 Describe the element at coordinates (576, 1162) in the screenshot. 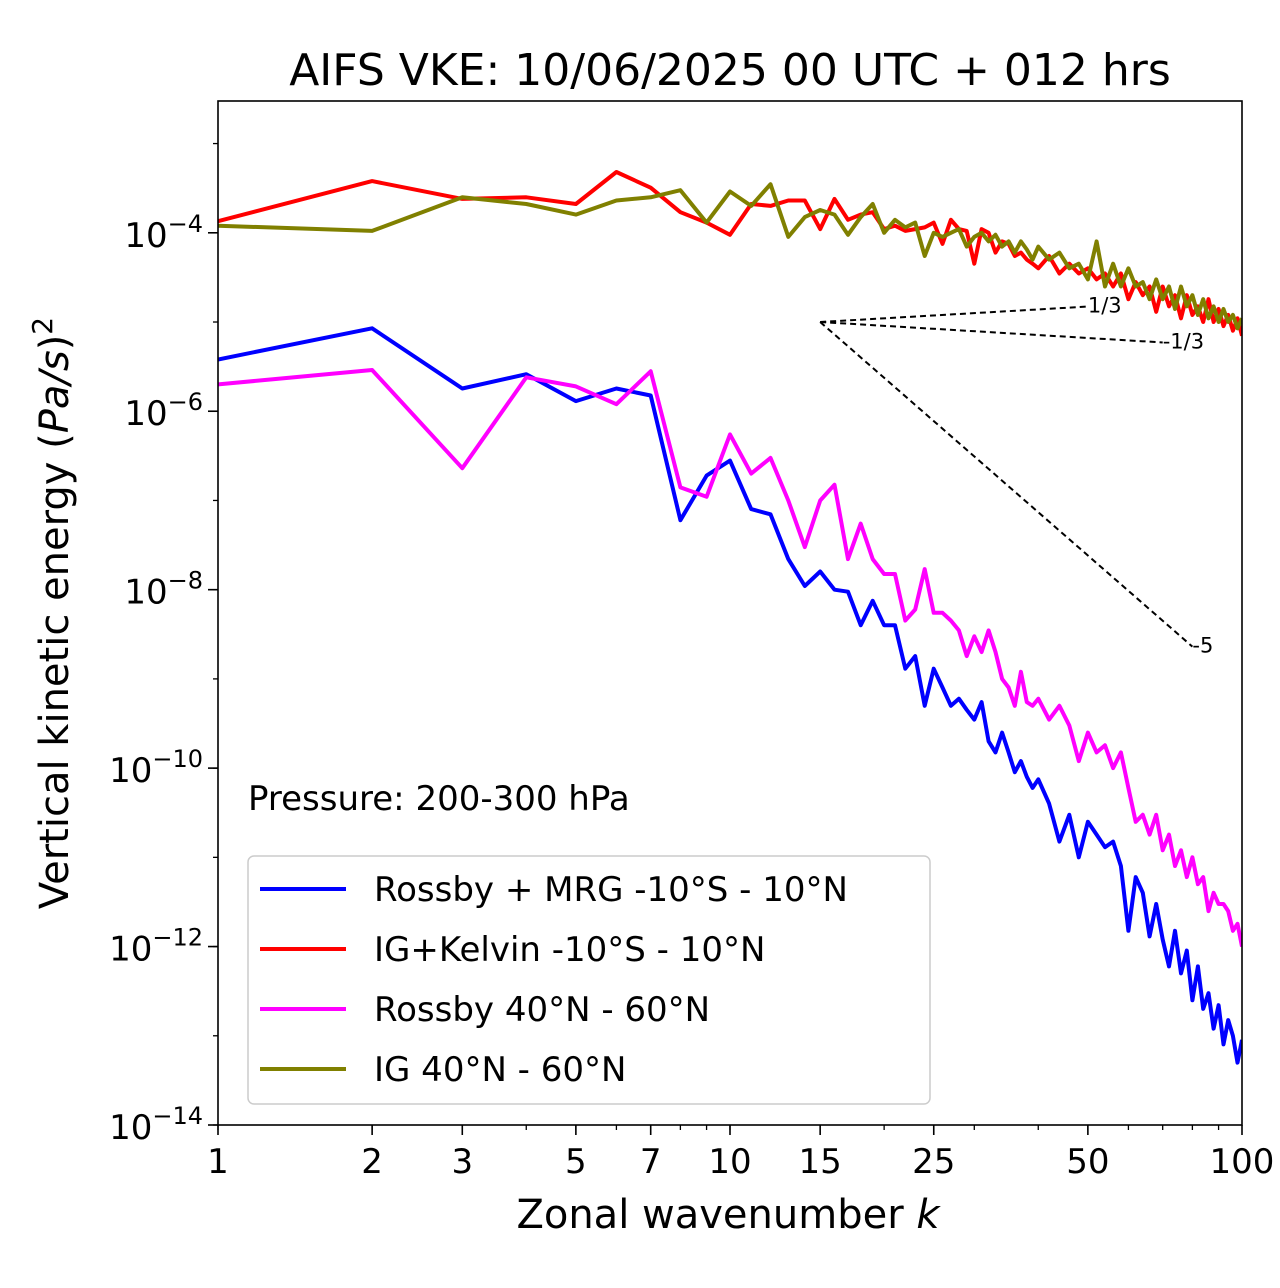

I see `x-tick-label: 5` at that location.